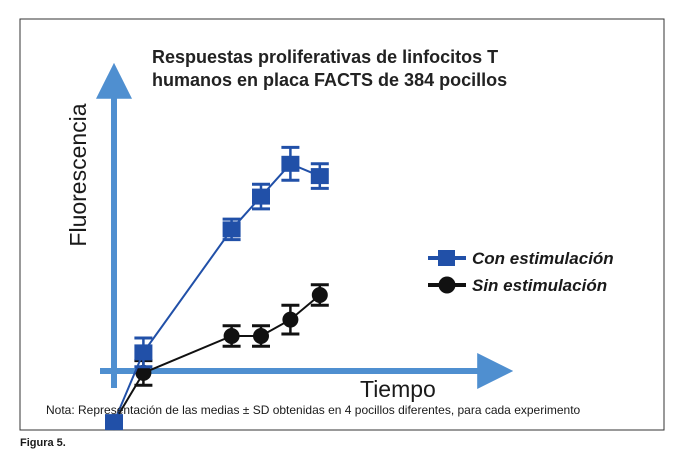 This screenshot has height=465, width=690. I want to click on legend-item-sin-estimulacion: Sin estimulación, so click(517, 285).